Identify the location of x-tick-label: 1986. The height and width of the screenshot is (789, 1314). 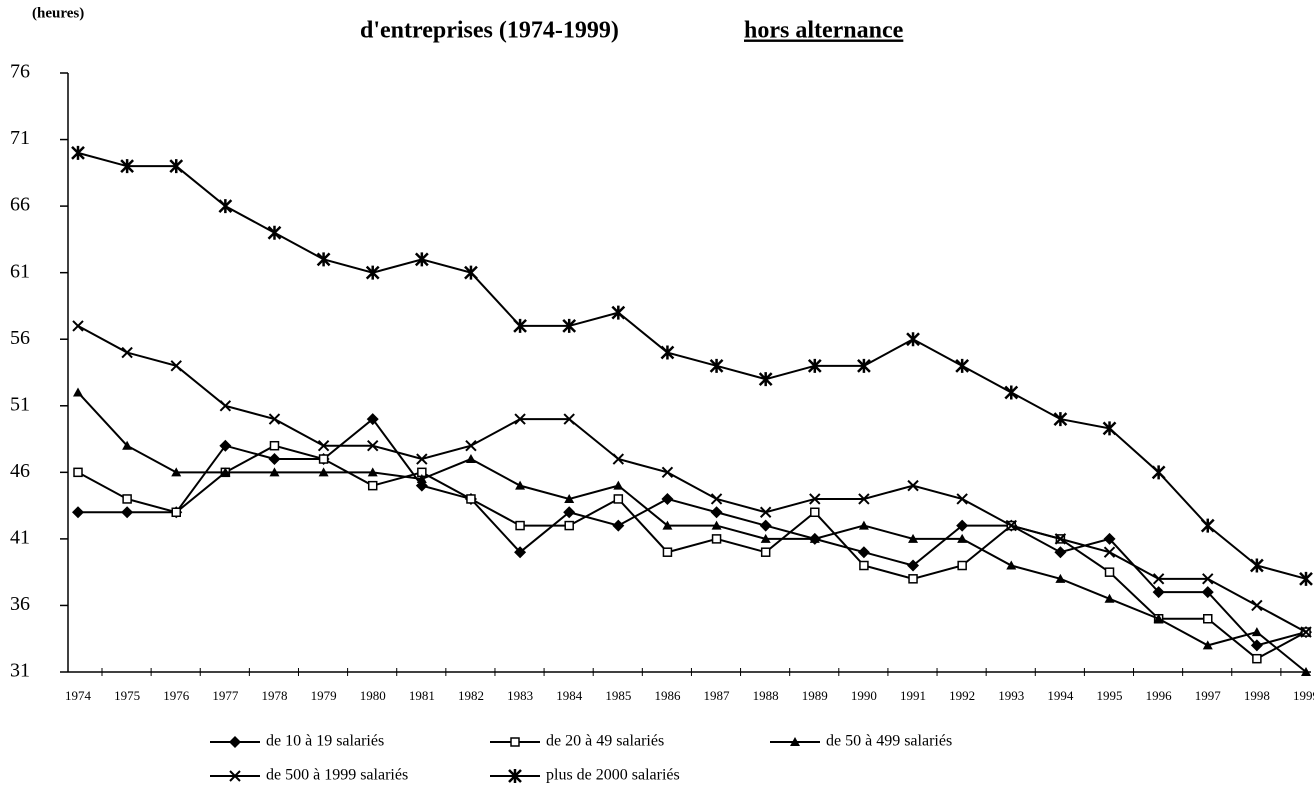
(667, 695).